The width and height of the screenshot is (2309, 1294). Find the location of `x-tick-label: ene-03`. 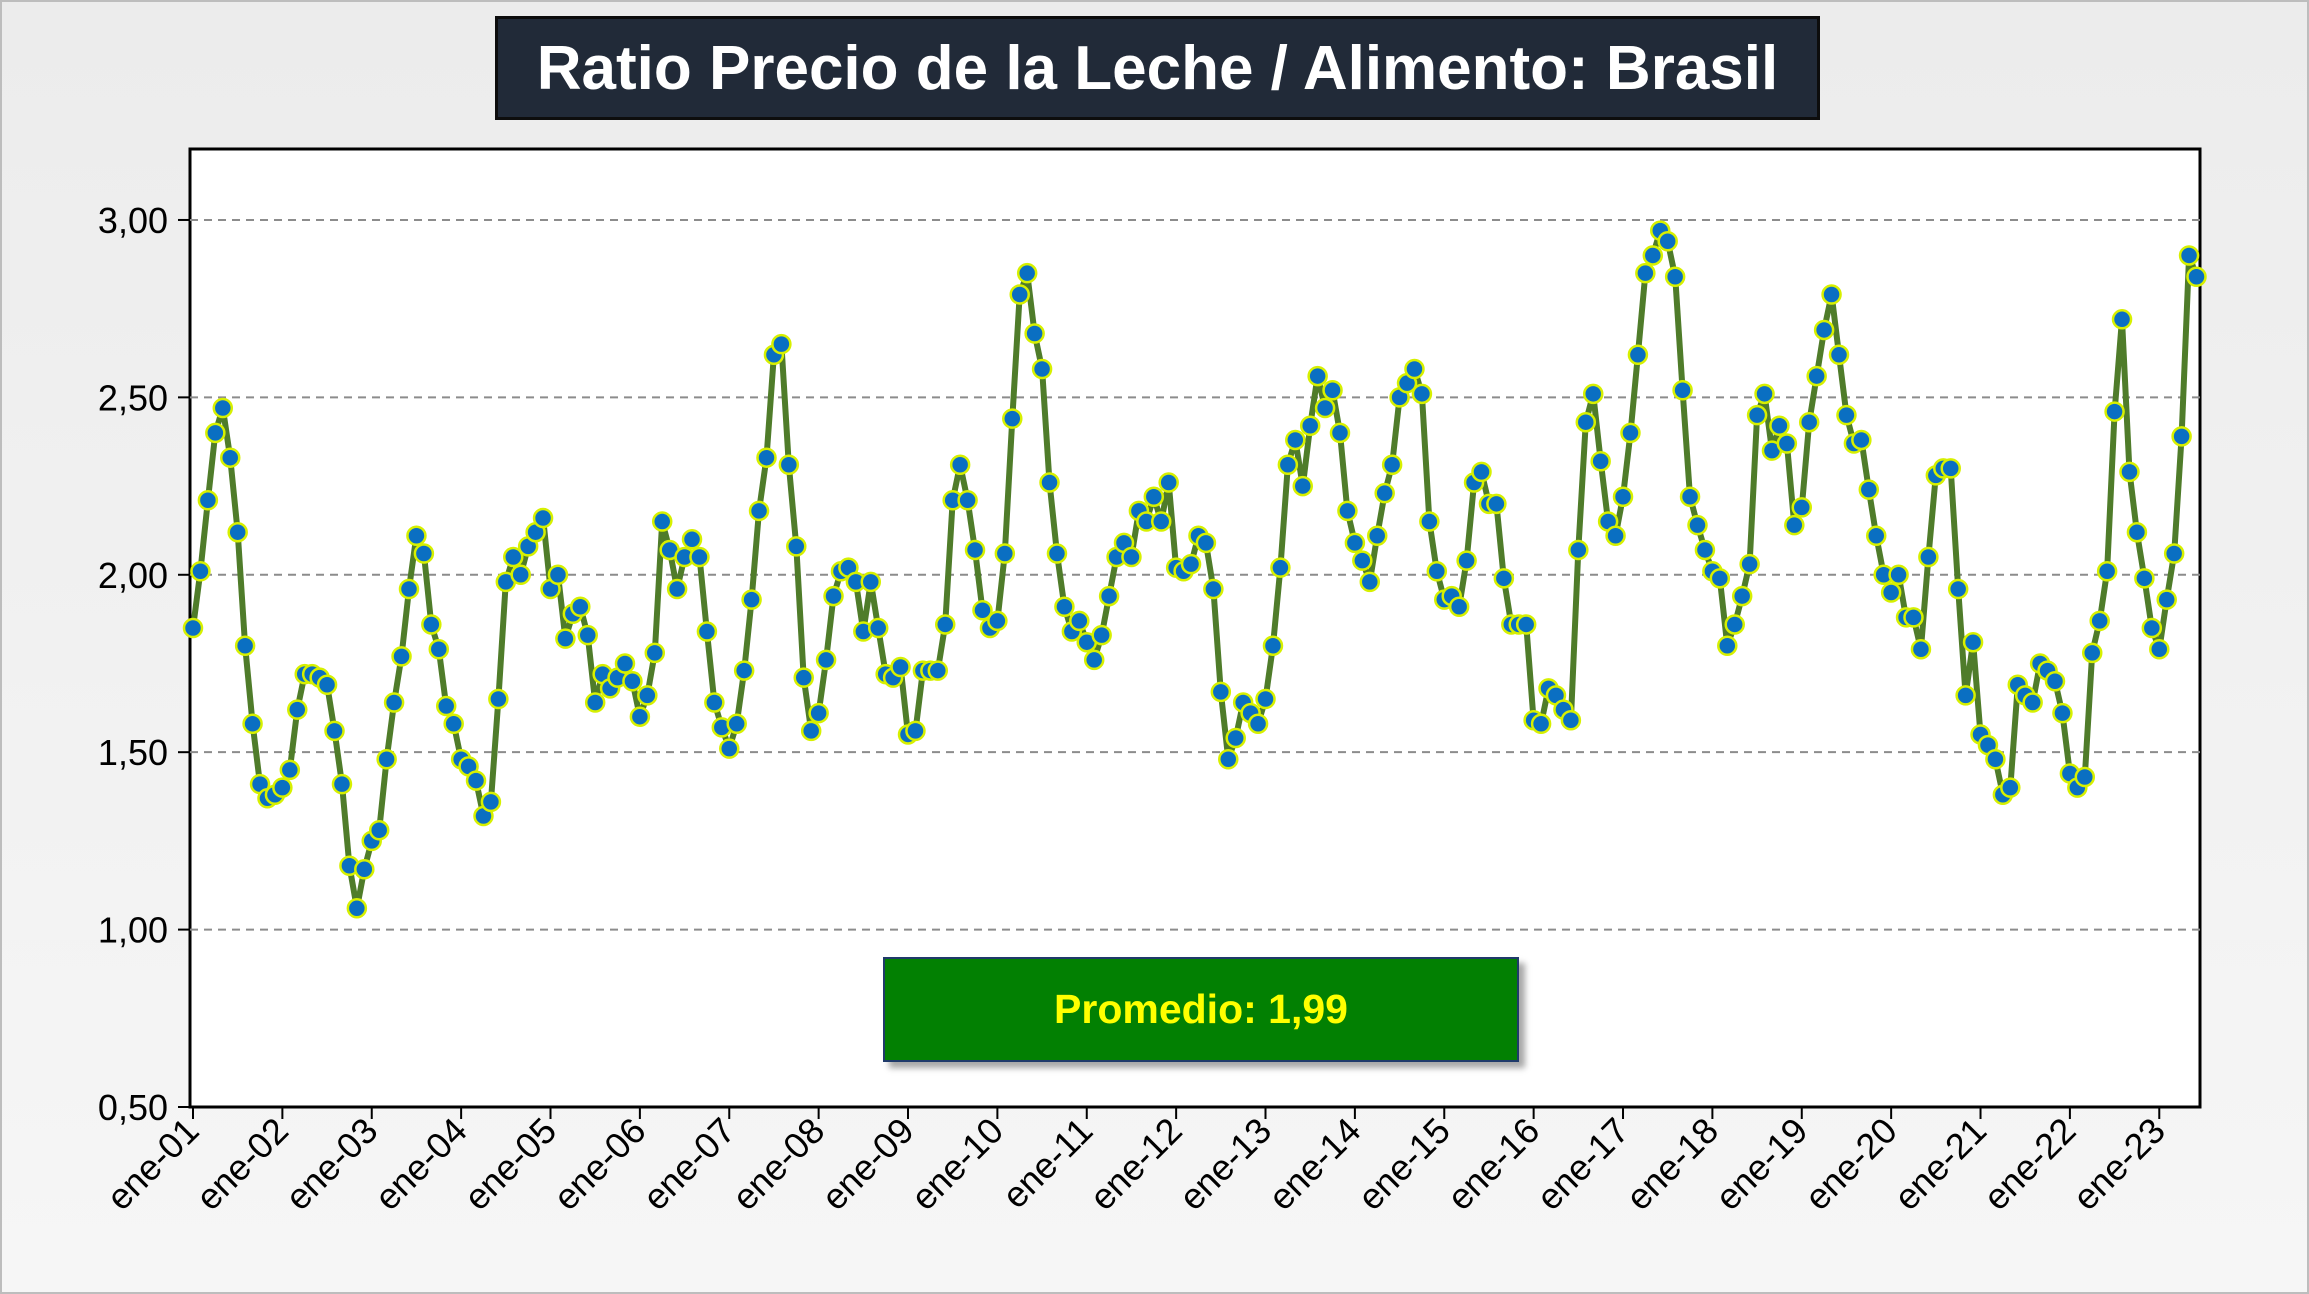

x-tick-label: ene-03 is located at coordinates (331, 1164).